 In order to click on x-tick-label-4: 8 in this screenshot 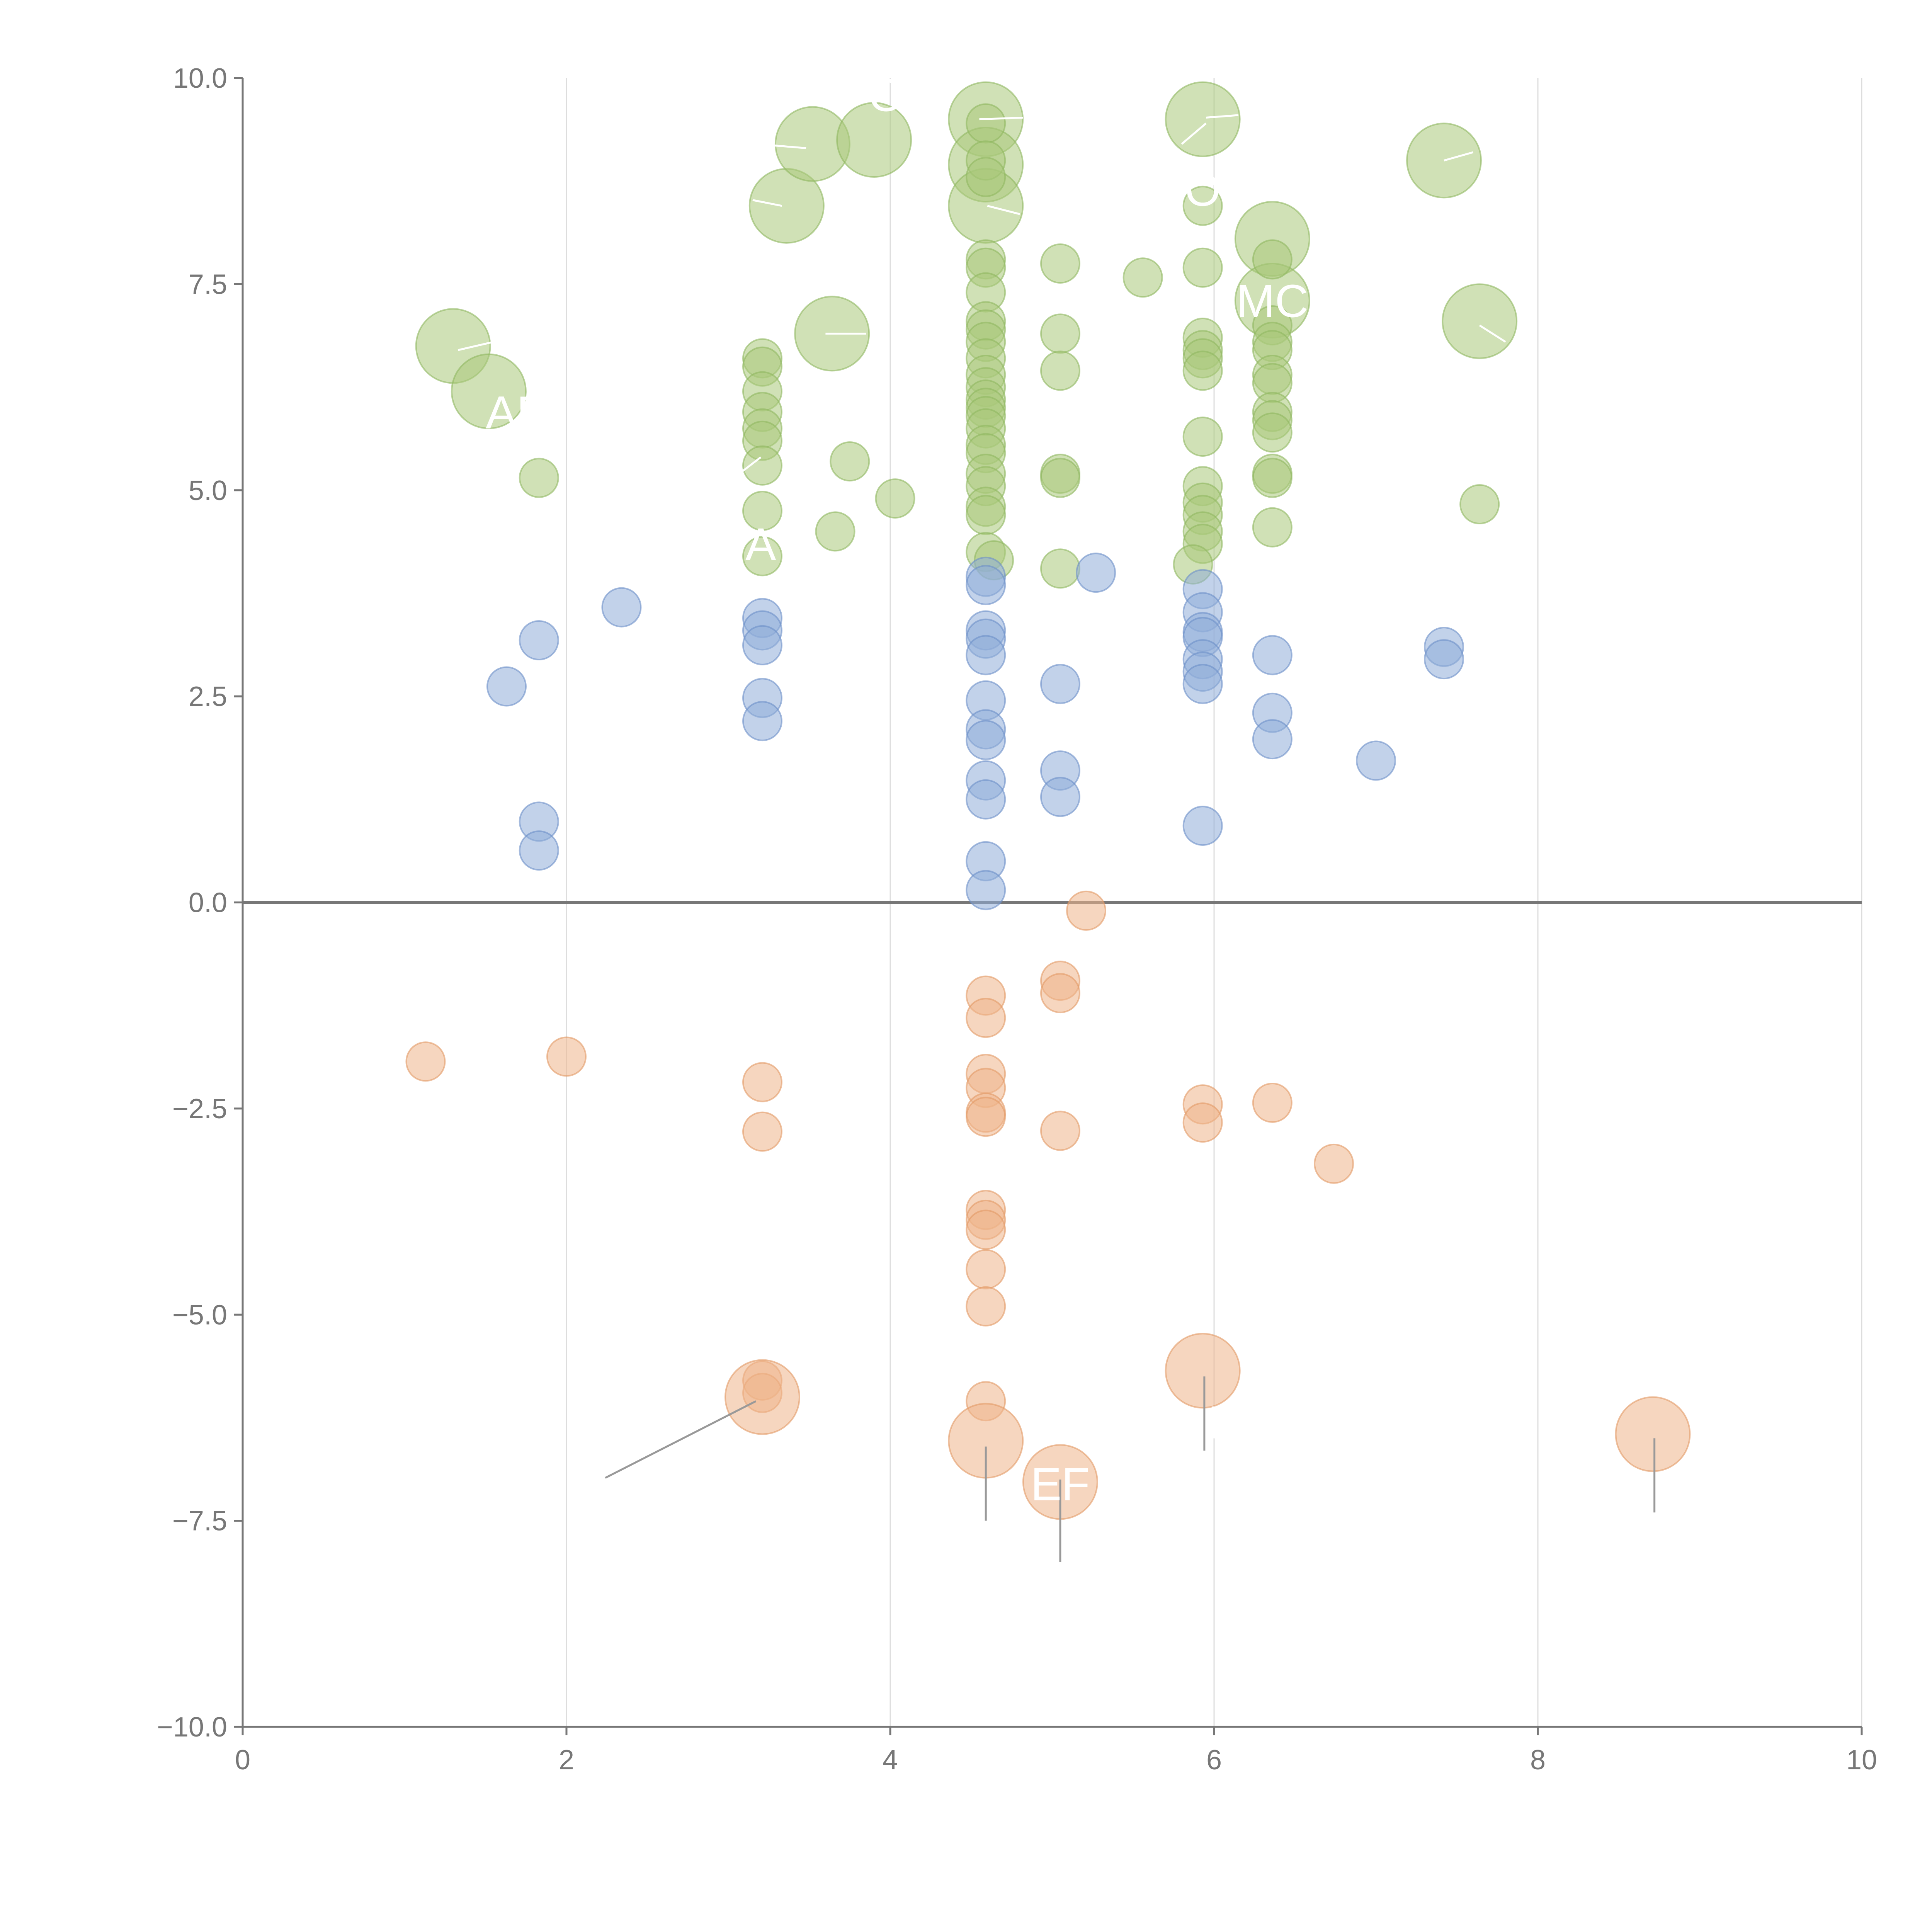, I will do `click(1538, 1760)`.